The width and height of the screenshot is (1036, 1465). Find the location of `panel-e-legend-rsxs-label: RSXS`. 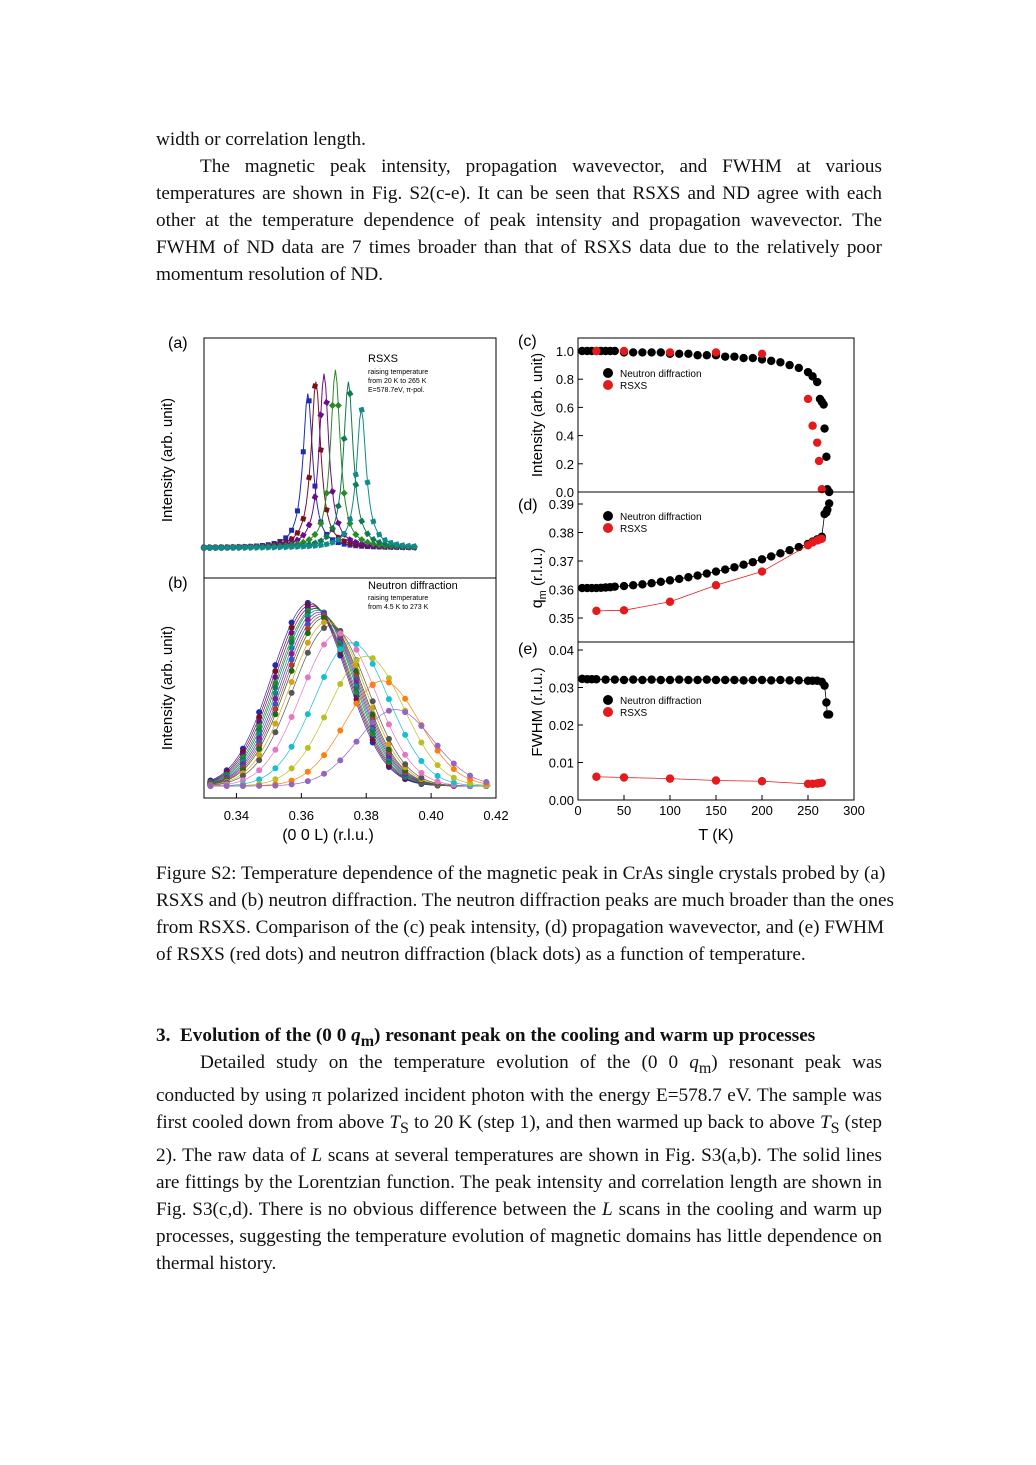

panel-e-legend-rsxs-label: RSXS is located at coordinates (634, 713).